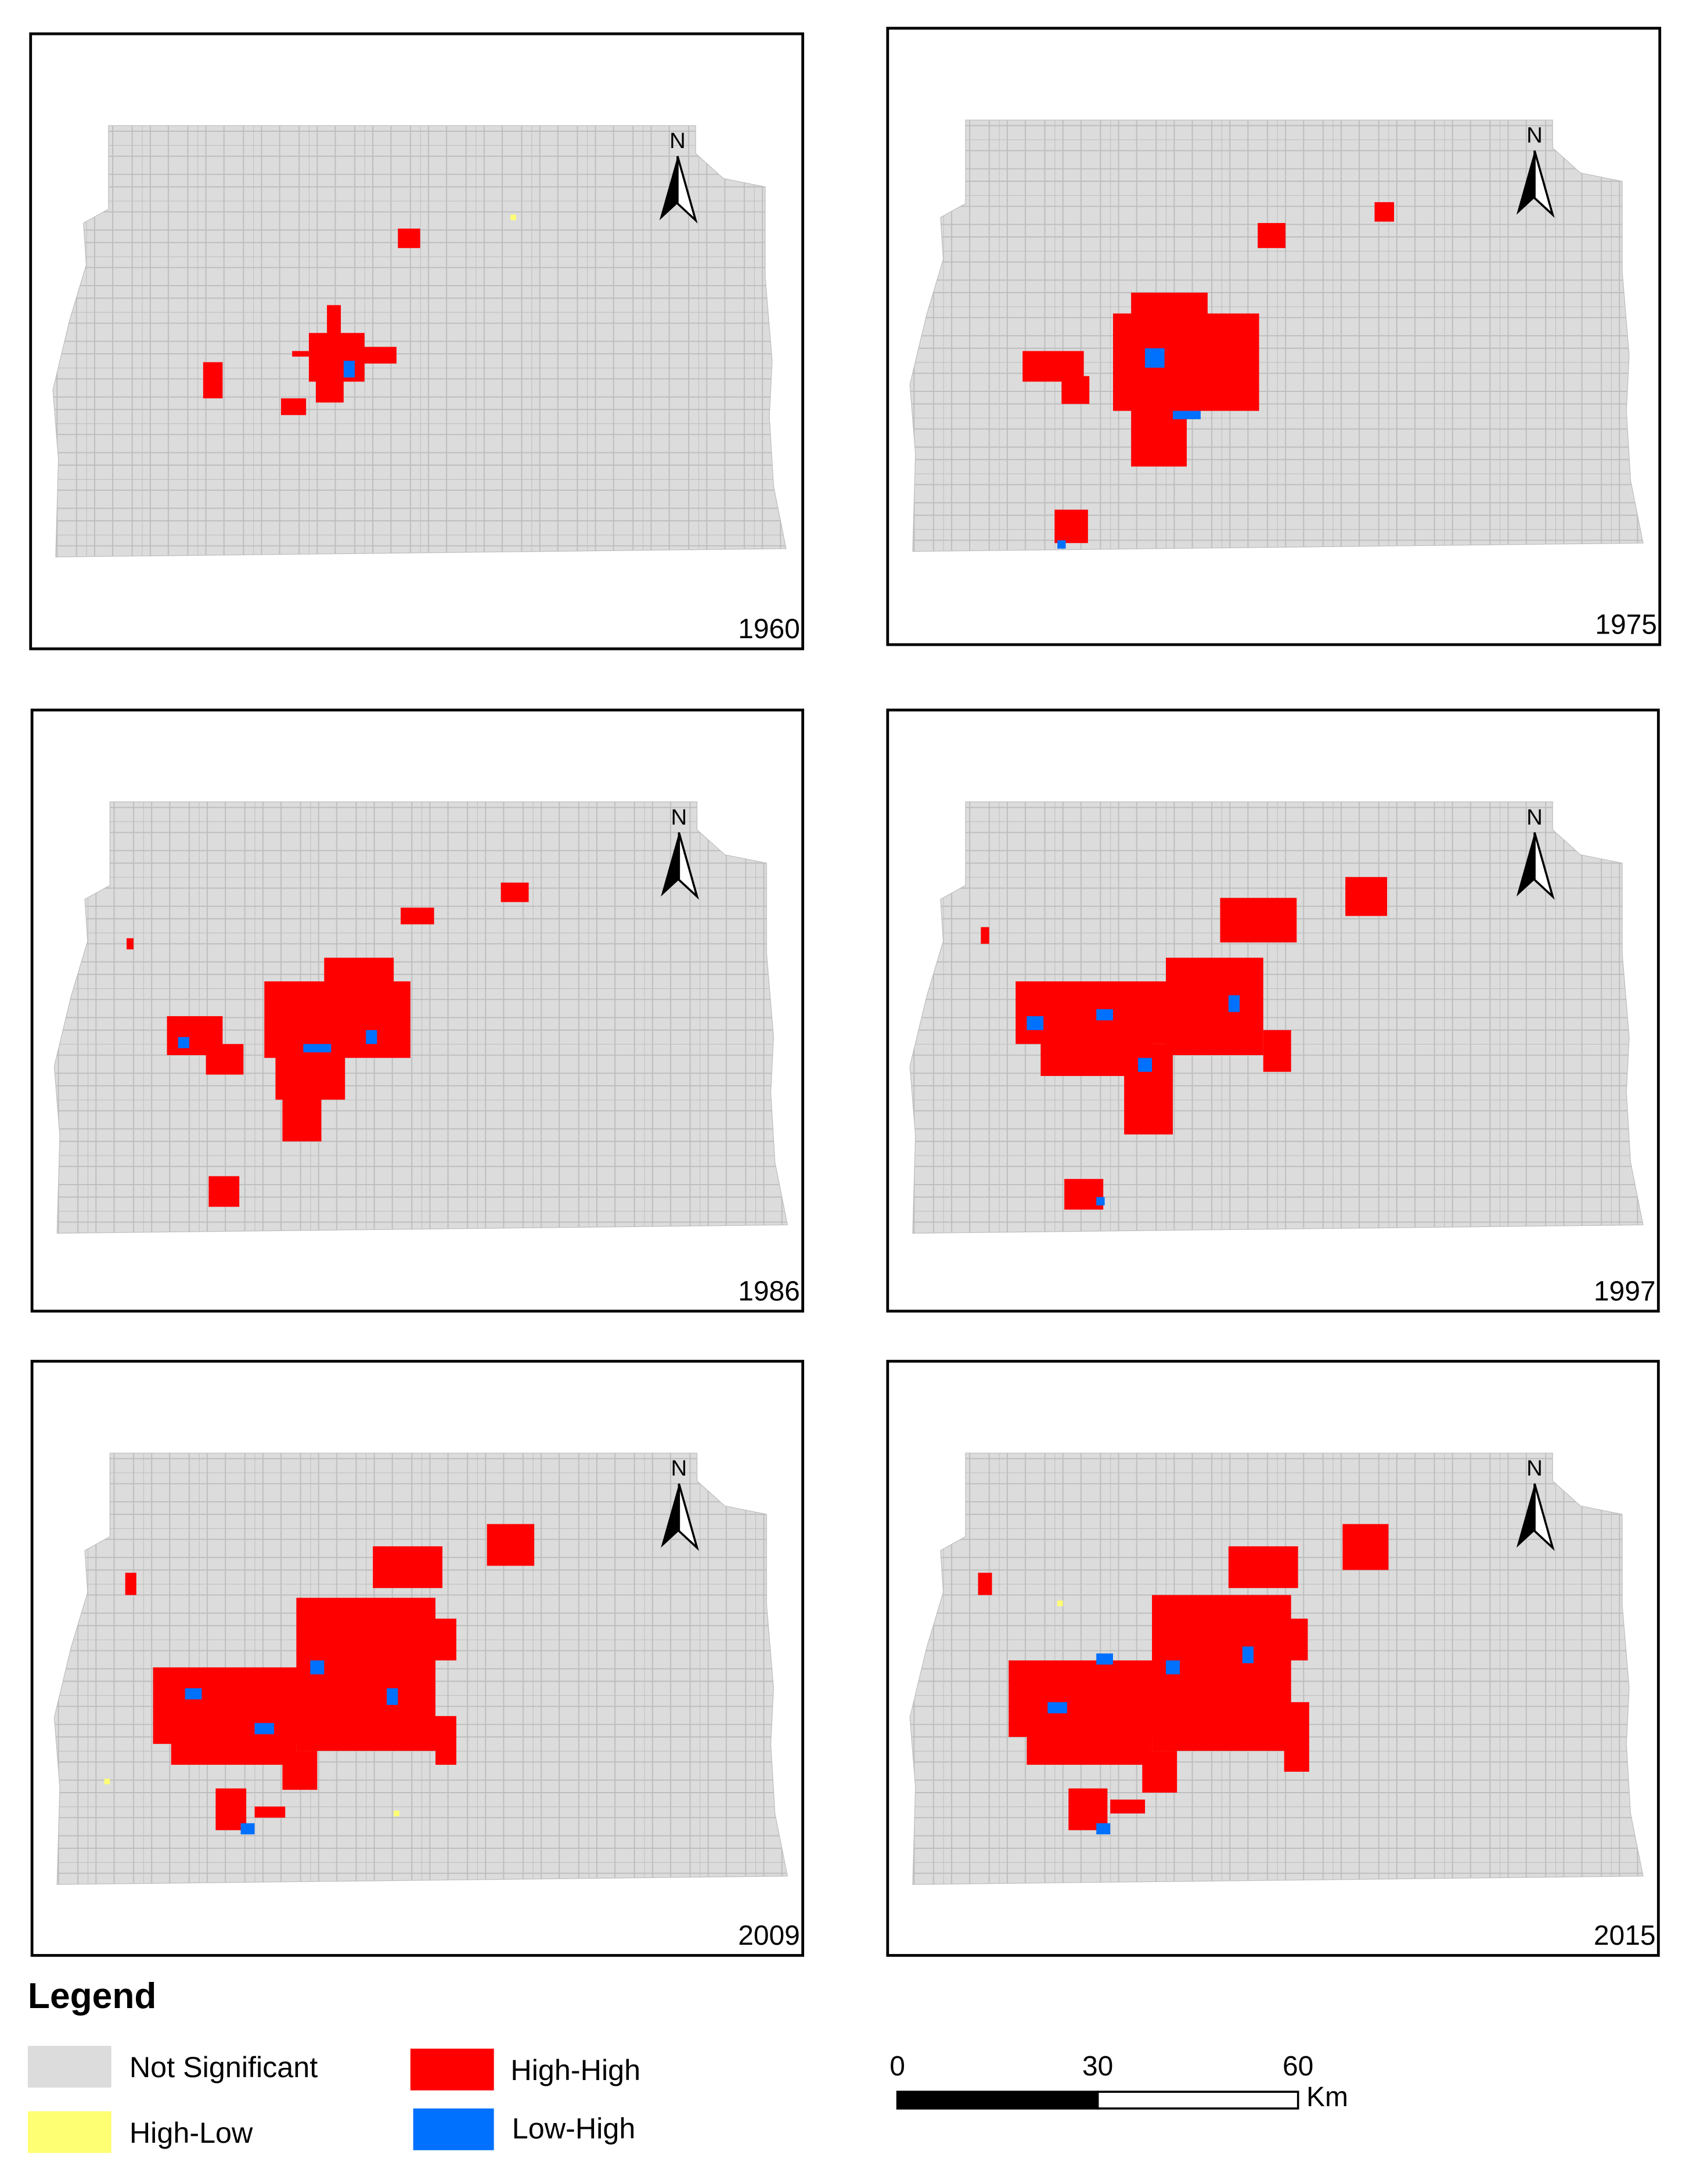 Image resolution: width=1689 pixels, height=2184 pixels. I want to click on map-panel: N 1986, so click(418, 1010).